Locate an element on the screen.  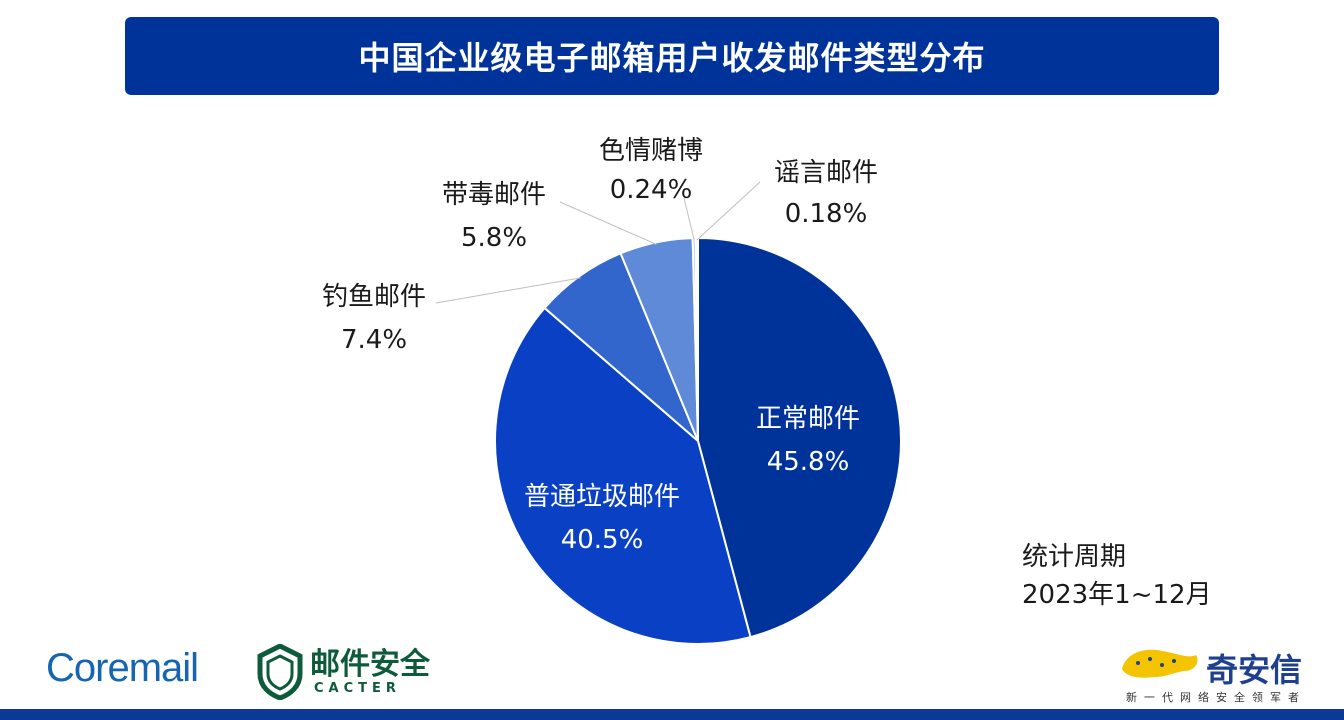
qax-name: 奇安信 is located at coordinates (1254, 670).